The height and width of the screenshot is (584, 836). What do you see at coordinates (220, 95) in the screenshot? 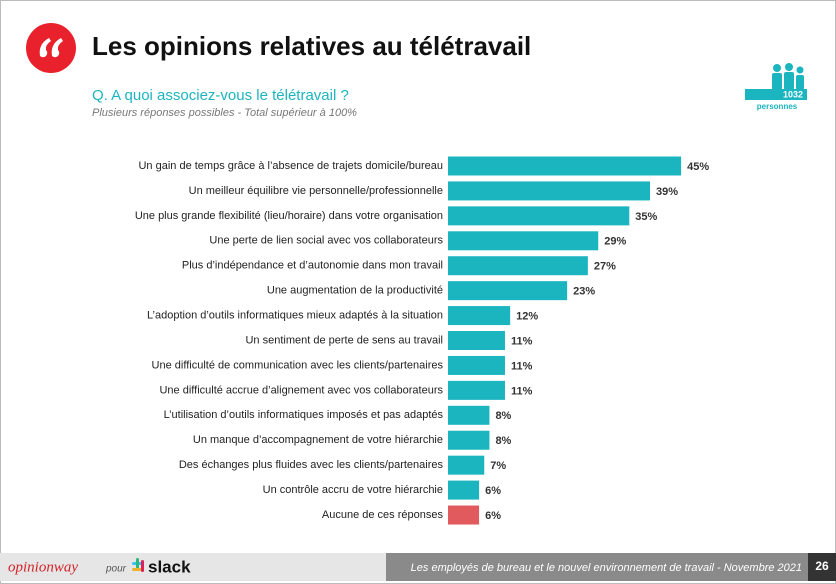
I see `question: Q. A quoi associez-vous le télétravail ?` at bounding box center [220, 95].